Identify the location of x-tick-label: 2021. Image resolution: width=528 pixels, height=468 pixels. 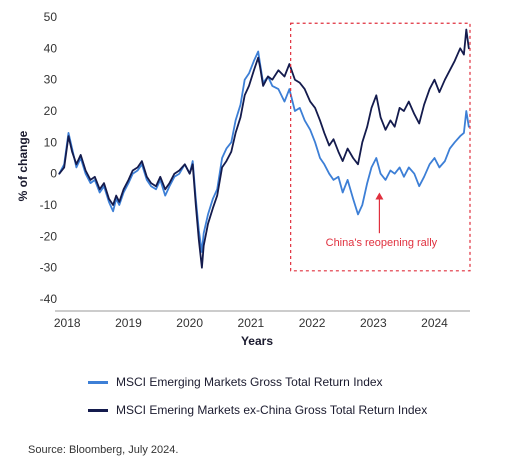
(251, 323).